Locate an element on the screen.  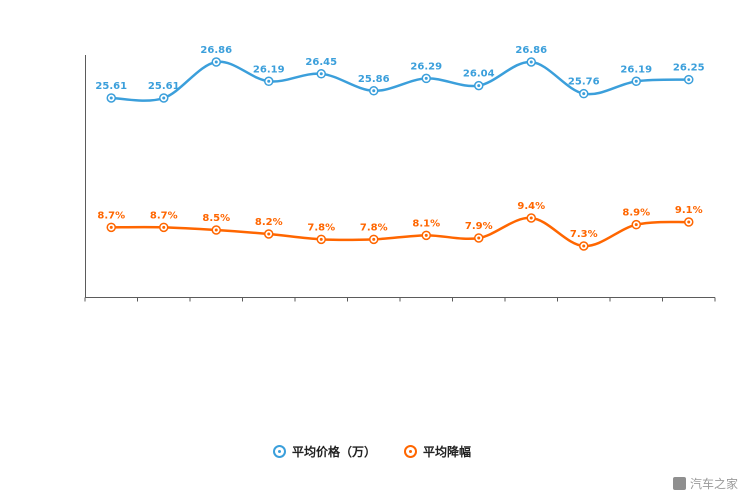
chart-legend: 平均价格（万） 平均降幅 is located at coordinates (372, 451).